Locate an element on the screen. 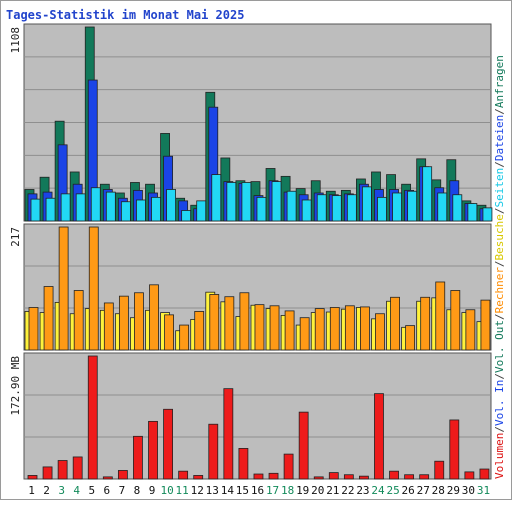 This screenshot has width=512, height=505. day-label-3: 3 is located at coordinates (61, 490).